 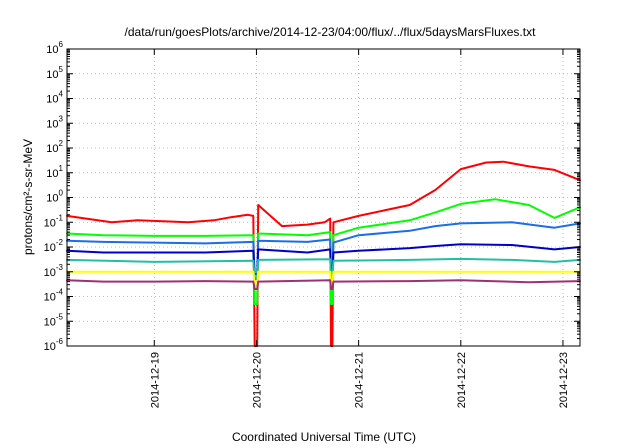 I want to click on x-tick-label: 2014-12-19, so click(x=155, y=380).